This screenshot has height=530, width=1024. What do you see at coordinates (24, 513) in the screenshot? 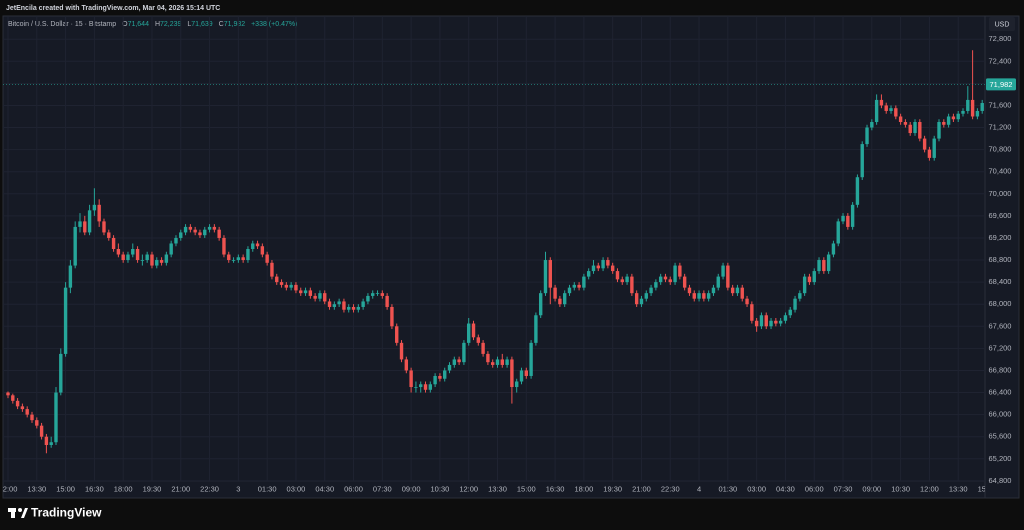
I see `logo-part` at bounding box center [24, 513].